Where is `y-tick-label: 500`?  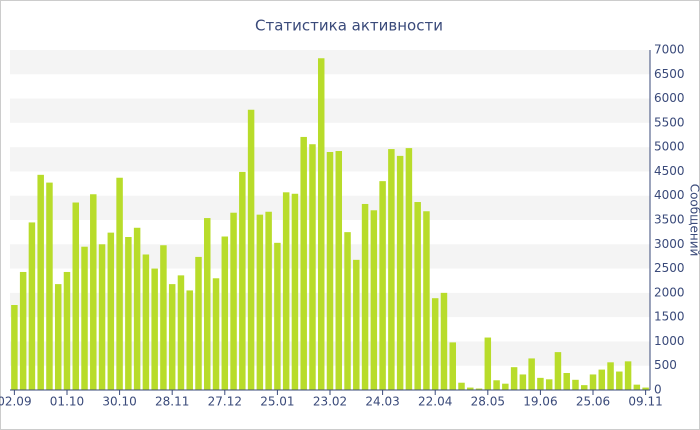
y-tick-label: 500 is located at coordinates (665, 365).